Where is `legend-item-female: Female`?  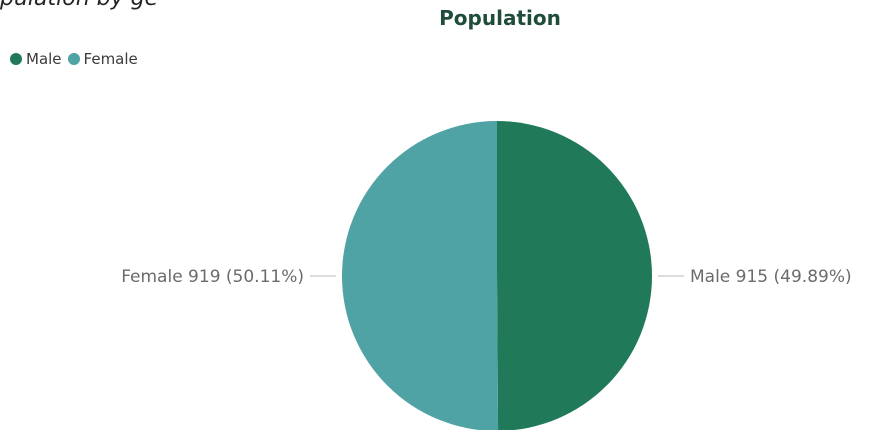 legend-item-female: Female is located at coordinates (102, 59).